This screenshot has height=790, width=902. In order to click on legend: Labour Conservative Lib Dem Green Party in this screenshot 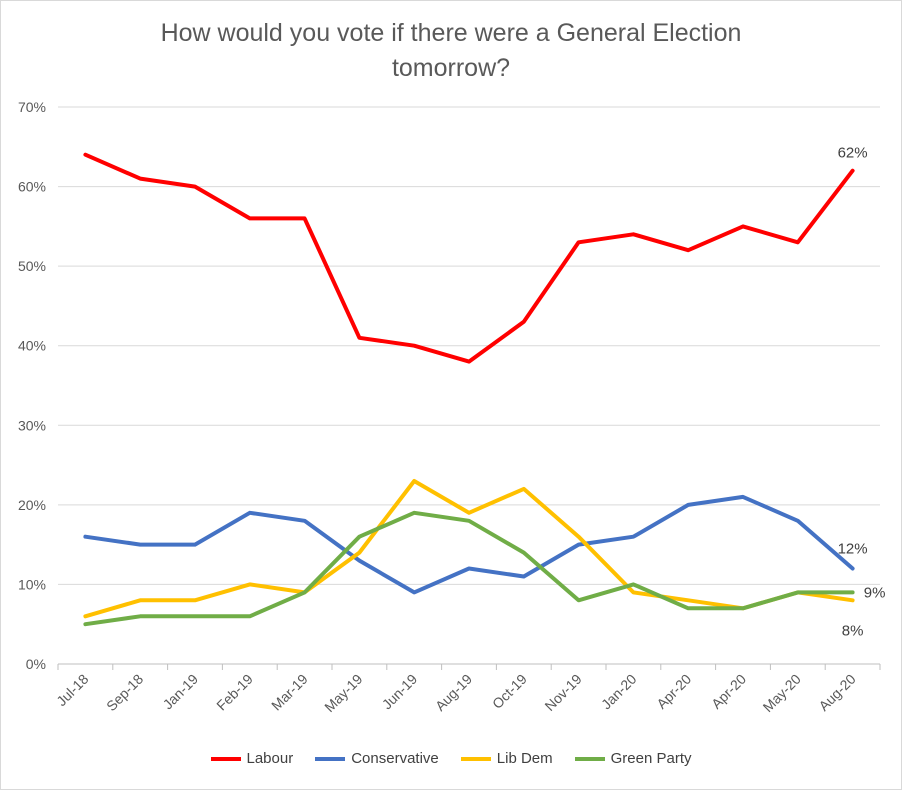, I will do `click(451, 758)`.